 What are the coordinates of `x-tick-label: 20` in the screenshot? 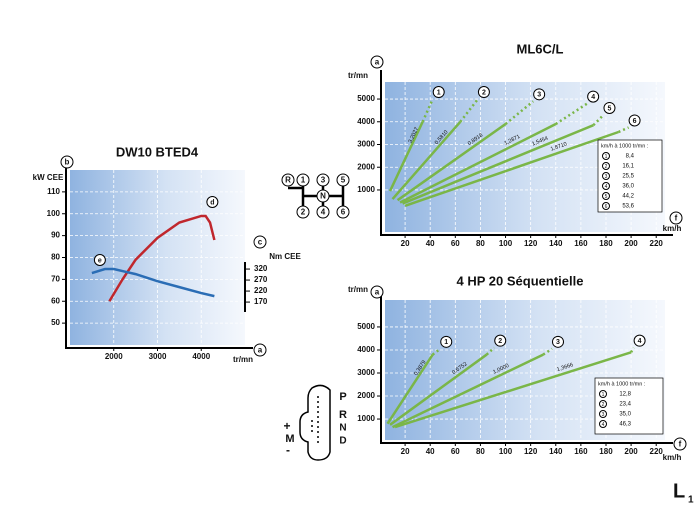 It's located at (405, 243).